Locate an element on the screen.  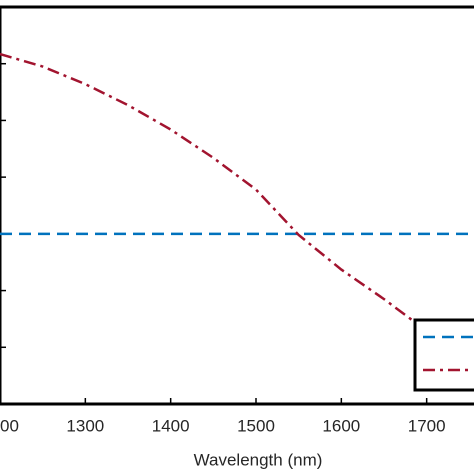
x-tick-label: 1300 is located at coordinates (85, 425).